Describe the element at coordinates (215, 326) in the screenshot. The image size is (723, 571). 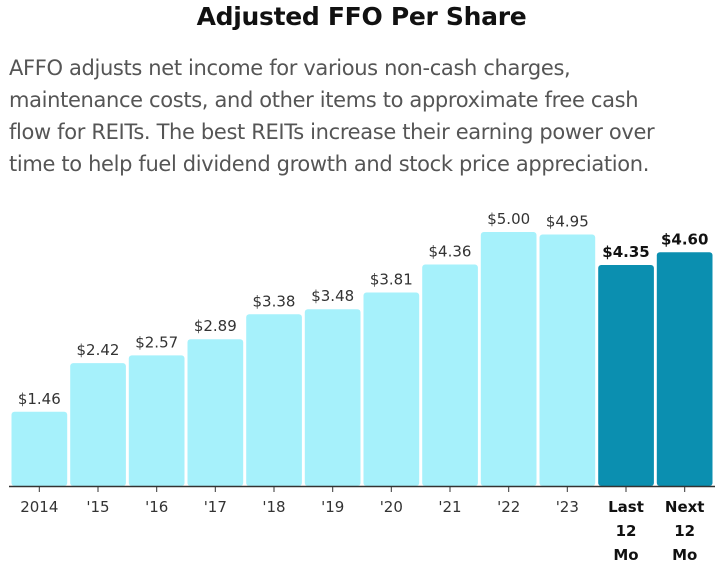
I see `value-label-3: $2.89` at that location.